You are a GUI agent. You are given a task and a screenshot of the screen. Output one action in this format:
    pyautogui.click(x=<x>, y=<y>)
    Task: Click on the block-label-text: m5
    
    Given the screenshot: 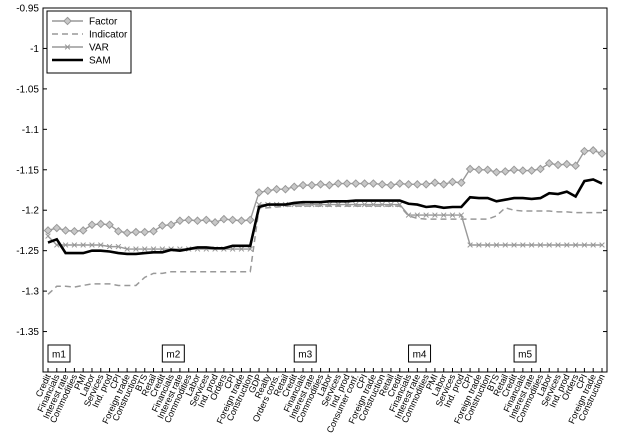 What is the action you would take?
    pyautogui.click(x=525, y=355)
    